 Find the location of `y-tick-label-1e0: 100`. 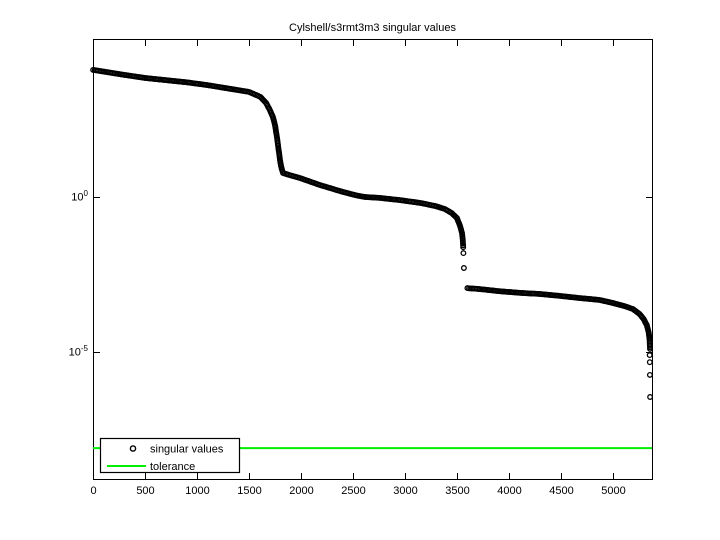

y-tick-label-1e0: 100 is located at coordinates (70, 196).